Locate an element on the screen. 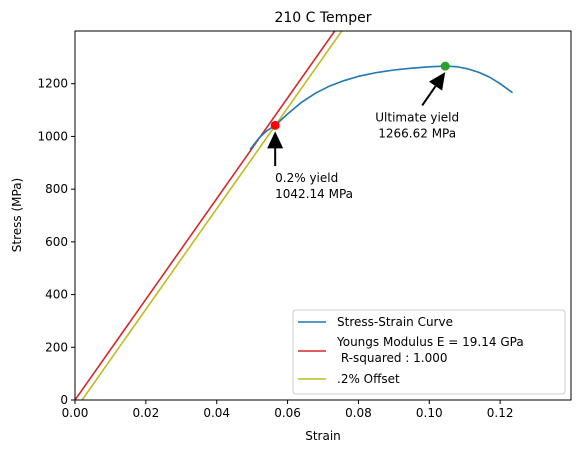 Image resolution: width=580 pixels, height=453 pixels. legend-label-offset: .2% Offset is located at coordinates (368, 379).